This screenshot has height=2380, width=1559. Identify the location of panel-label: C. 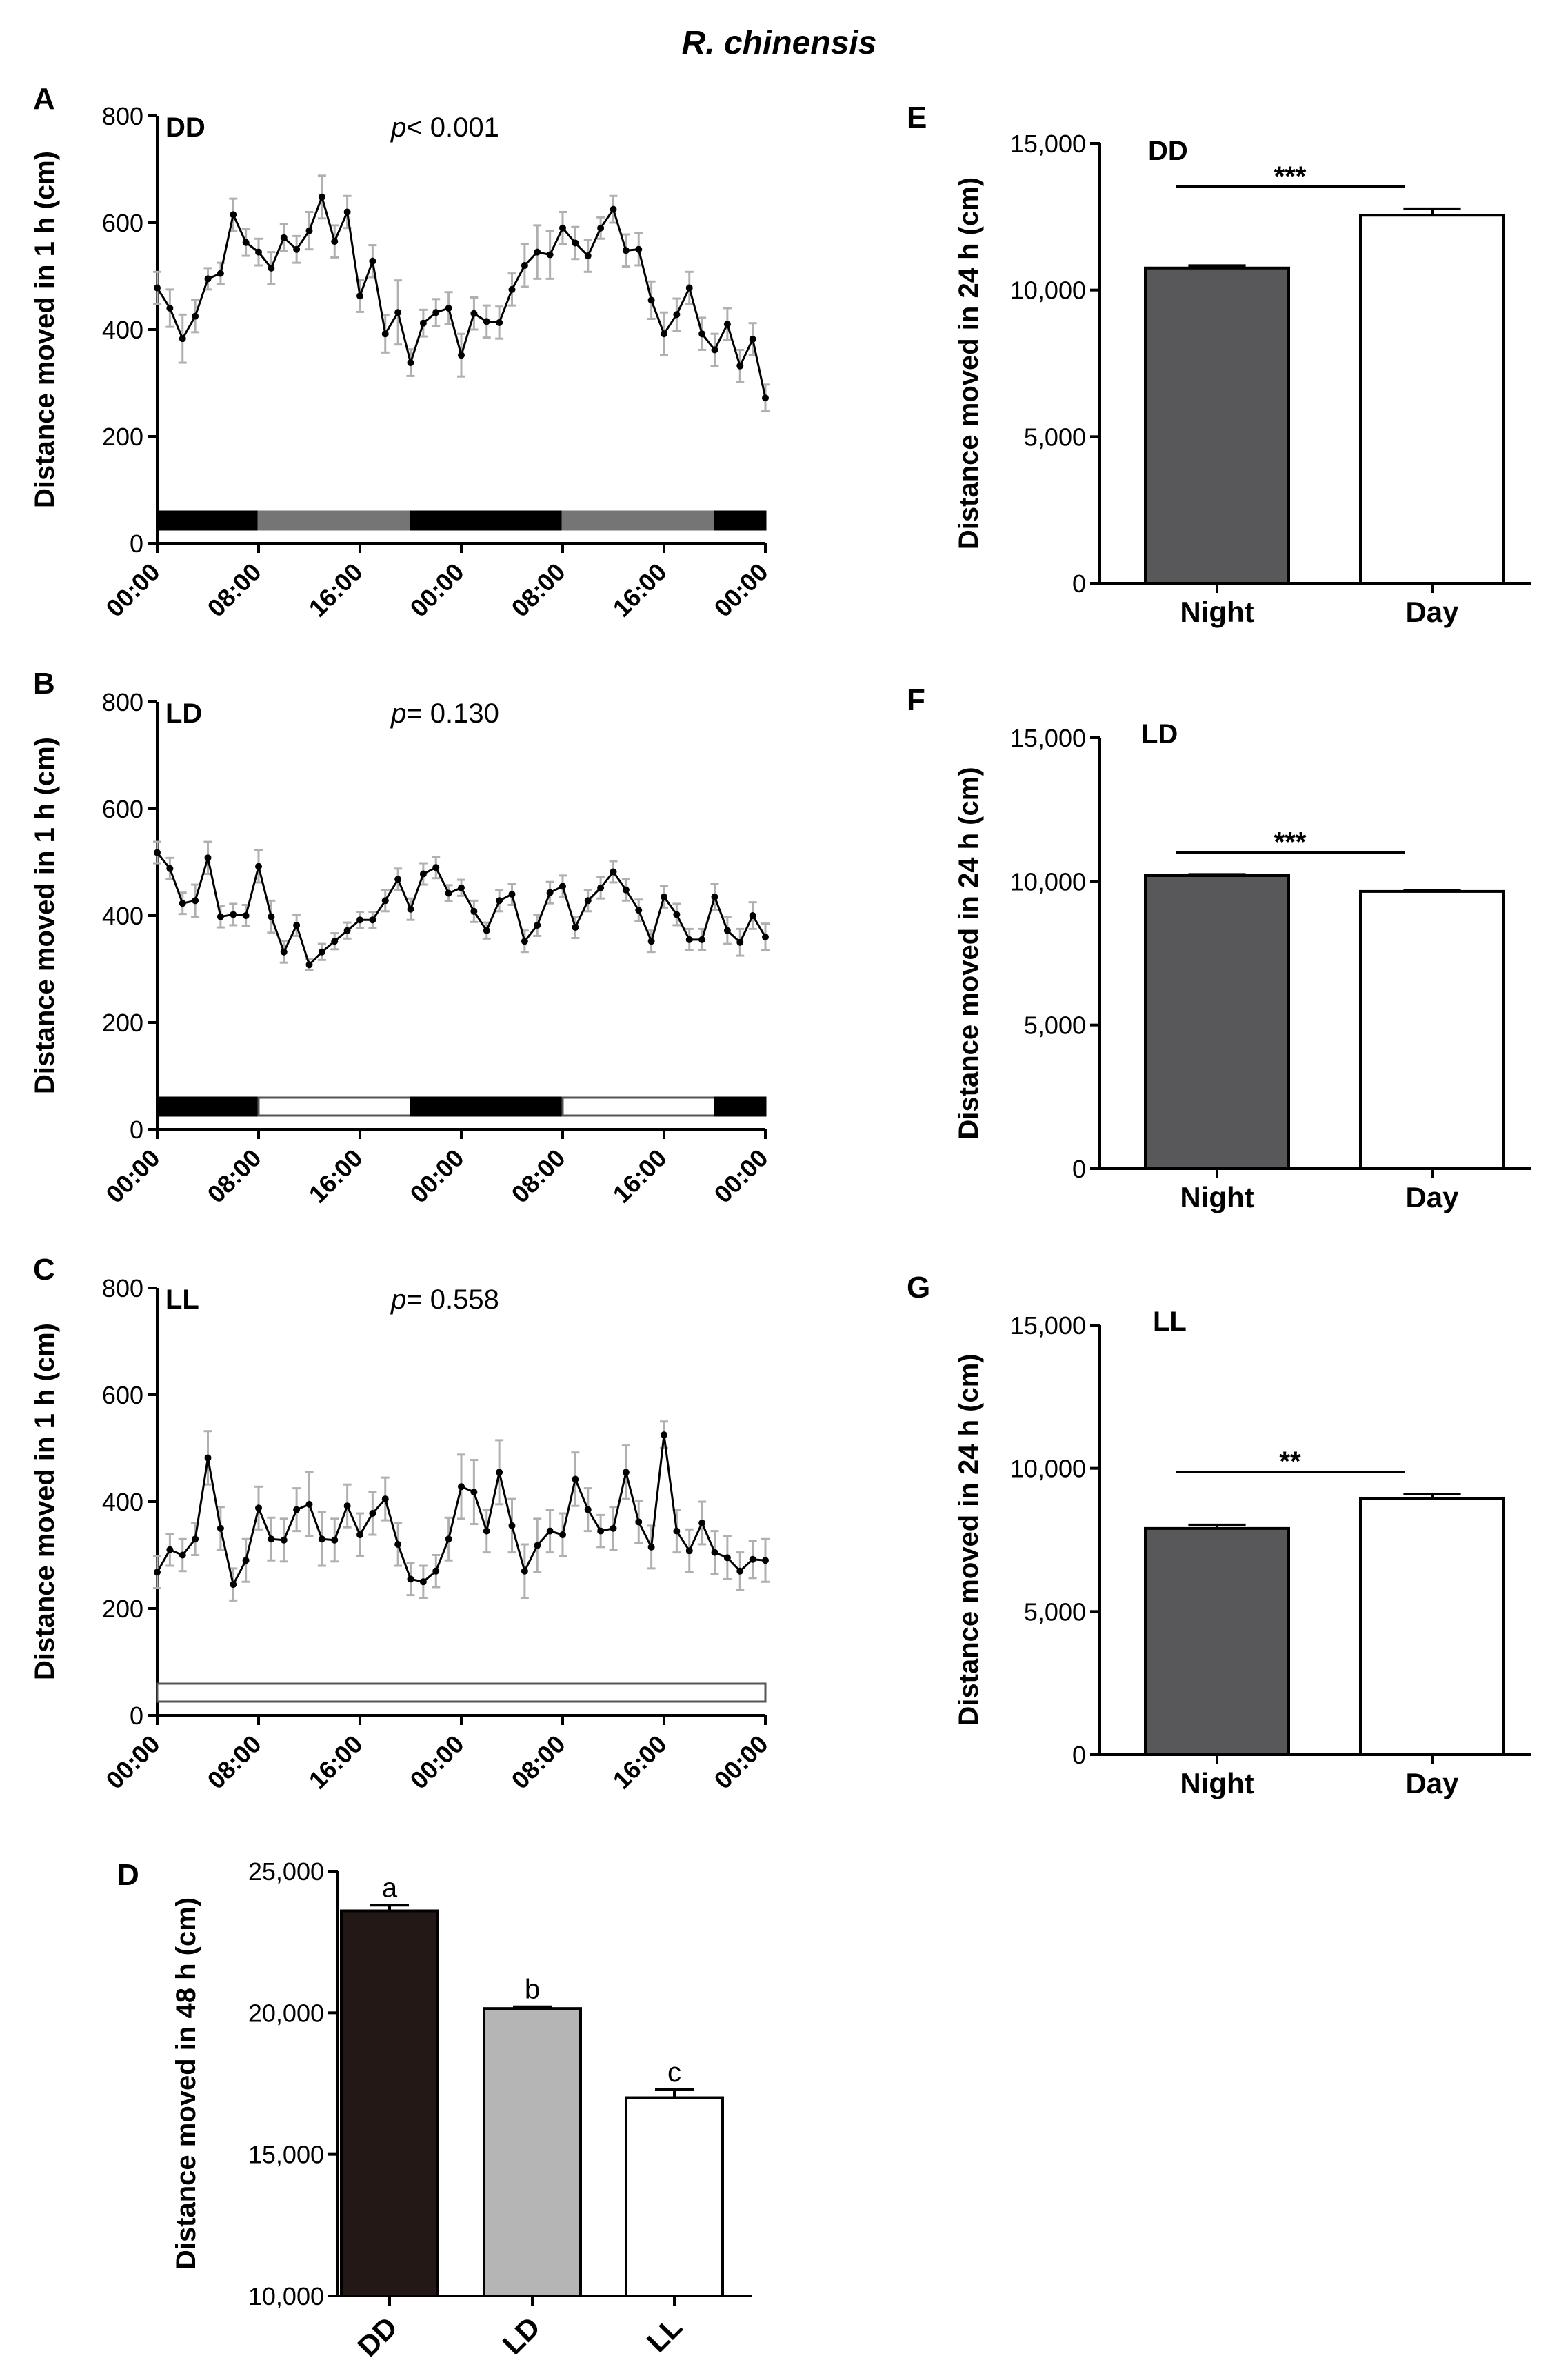
(44, 1270).